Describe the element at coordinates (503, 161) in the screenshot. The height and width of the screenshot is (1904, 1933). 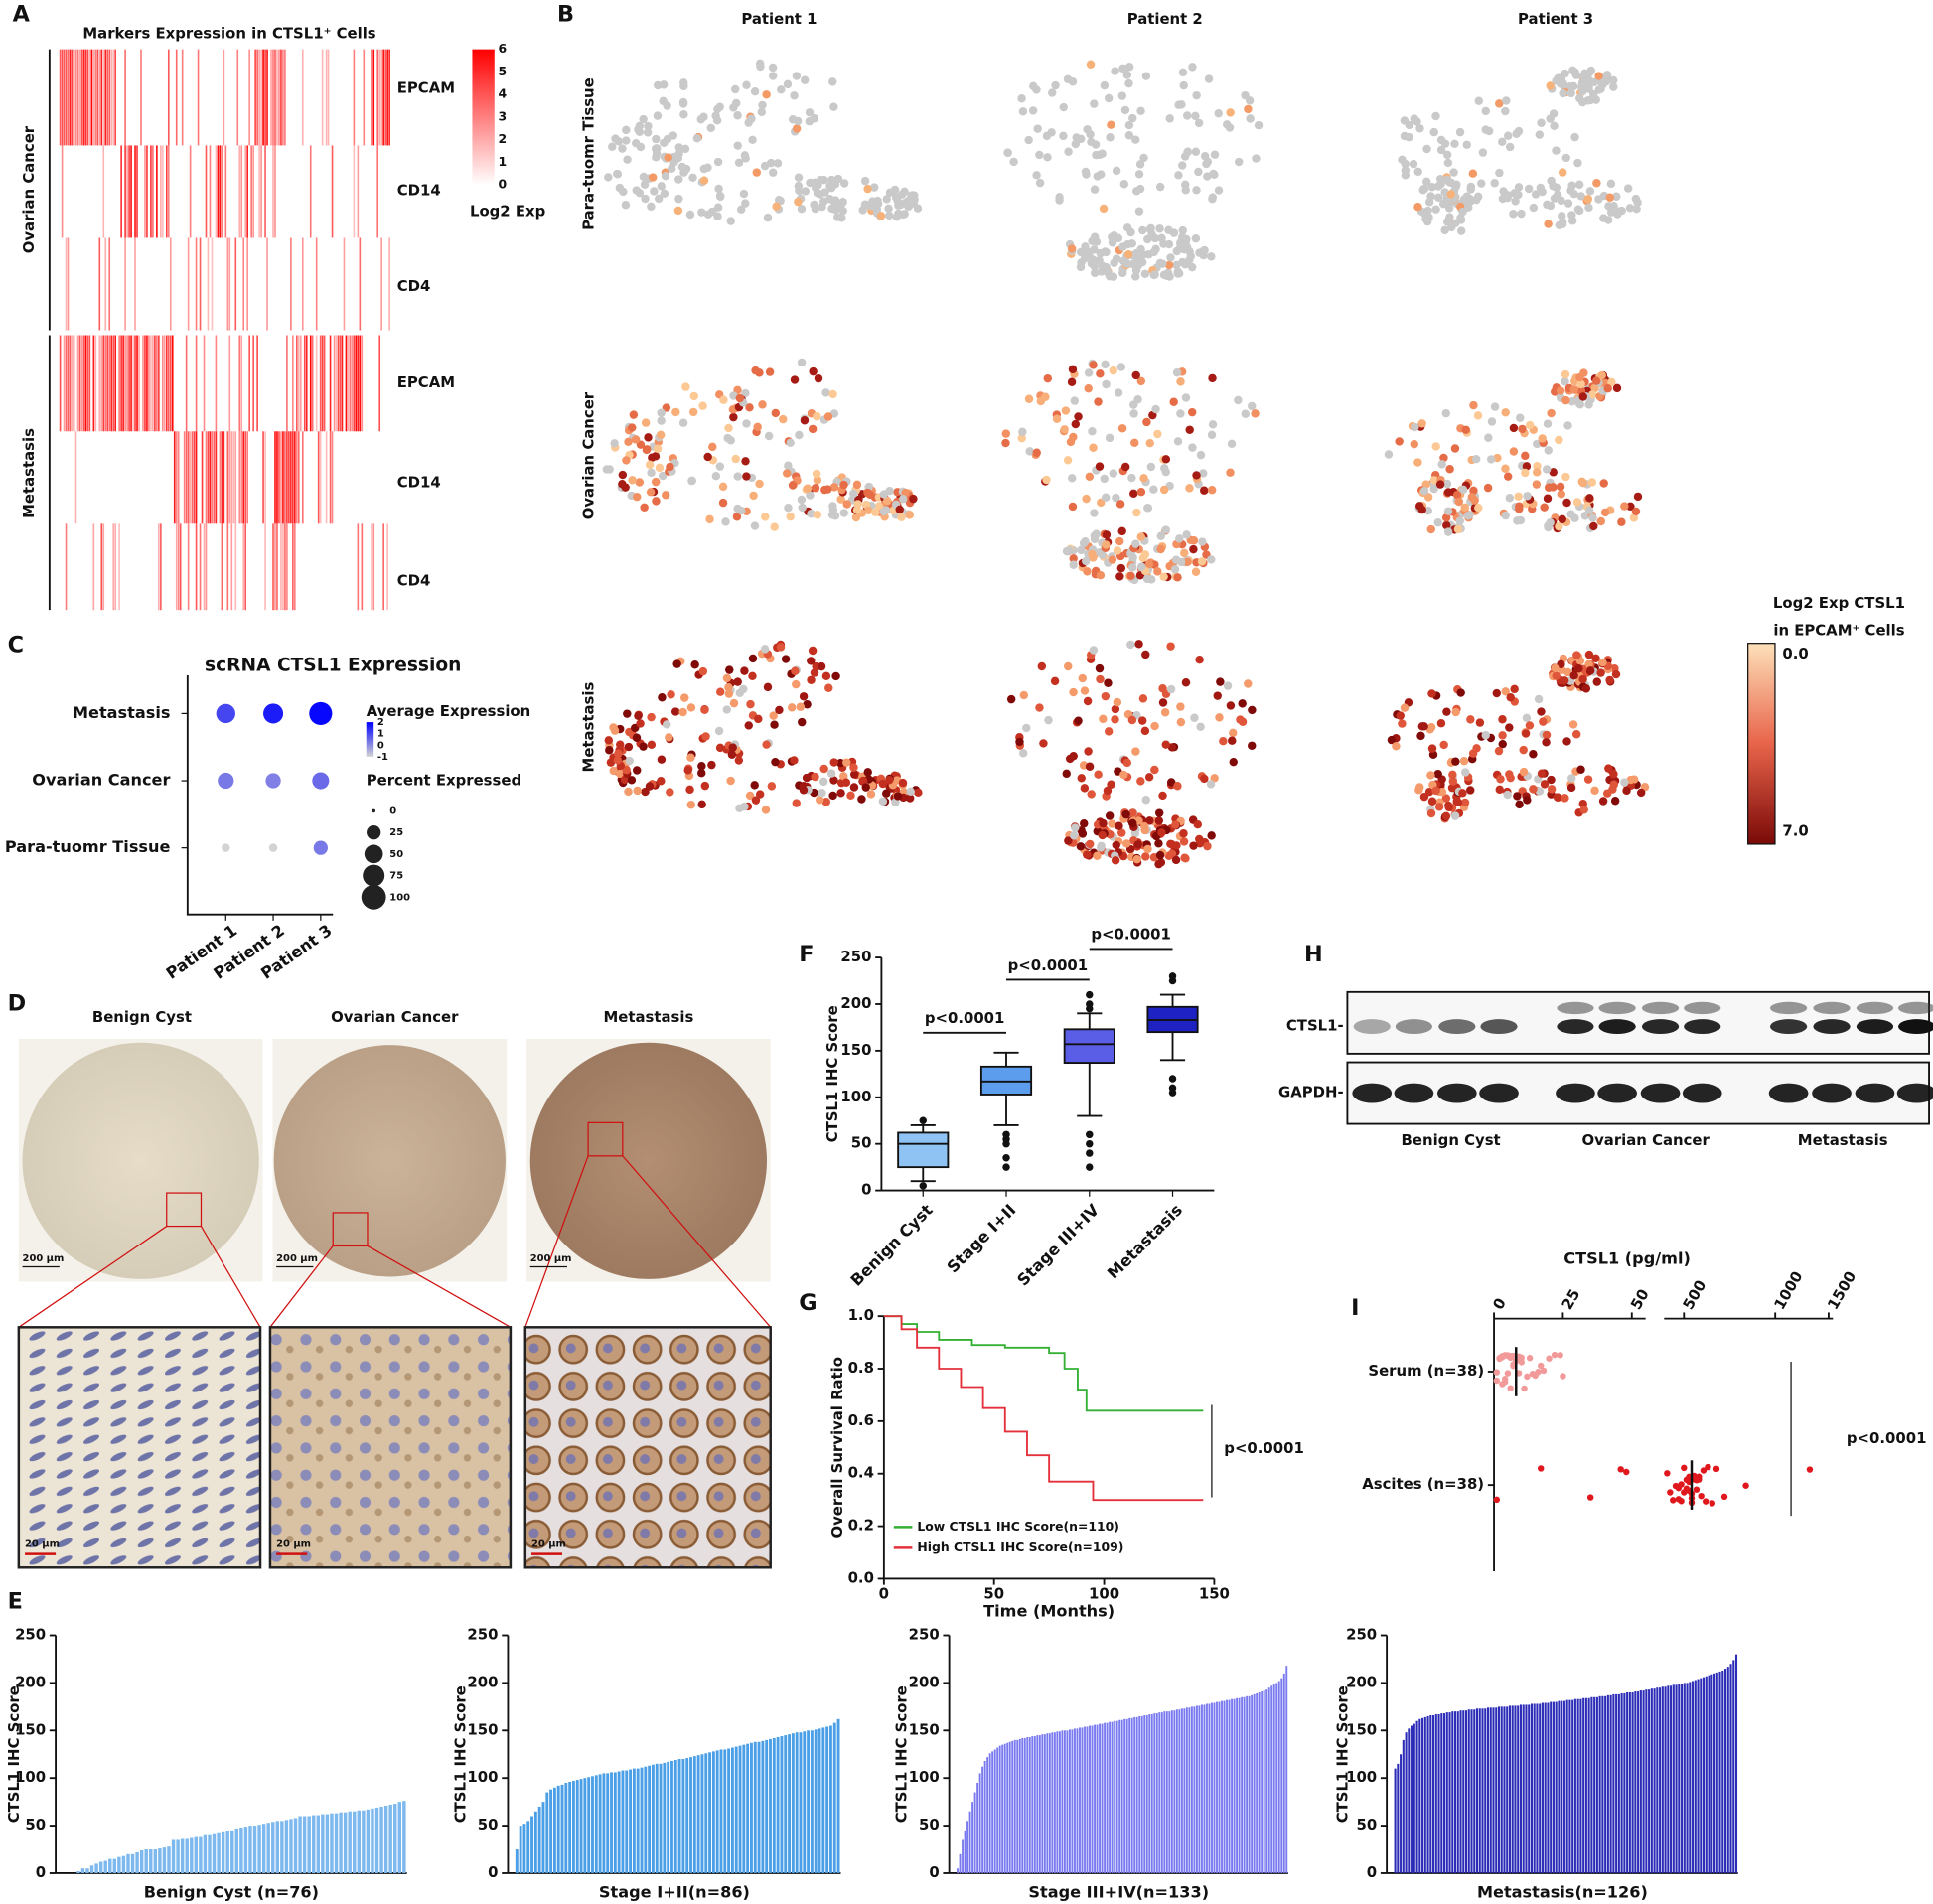
I see `colorbar-tick-label: 1` at that location.